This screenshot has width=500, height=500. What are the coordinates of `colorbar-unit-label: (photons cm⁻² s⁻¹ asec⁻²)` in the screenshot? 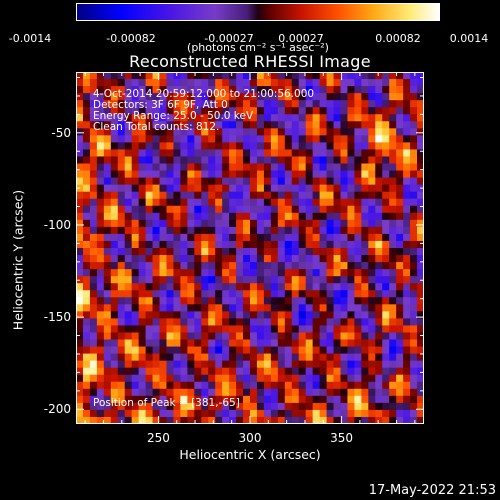 It's located at (258, 47).